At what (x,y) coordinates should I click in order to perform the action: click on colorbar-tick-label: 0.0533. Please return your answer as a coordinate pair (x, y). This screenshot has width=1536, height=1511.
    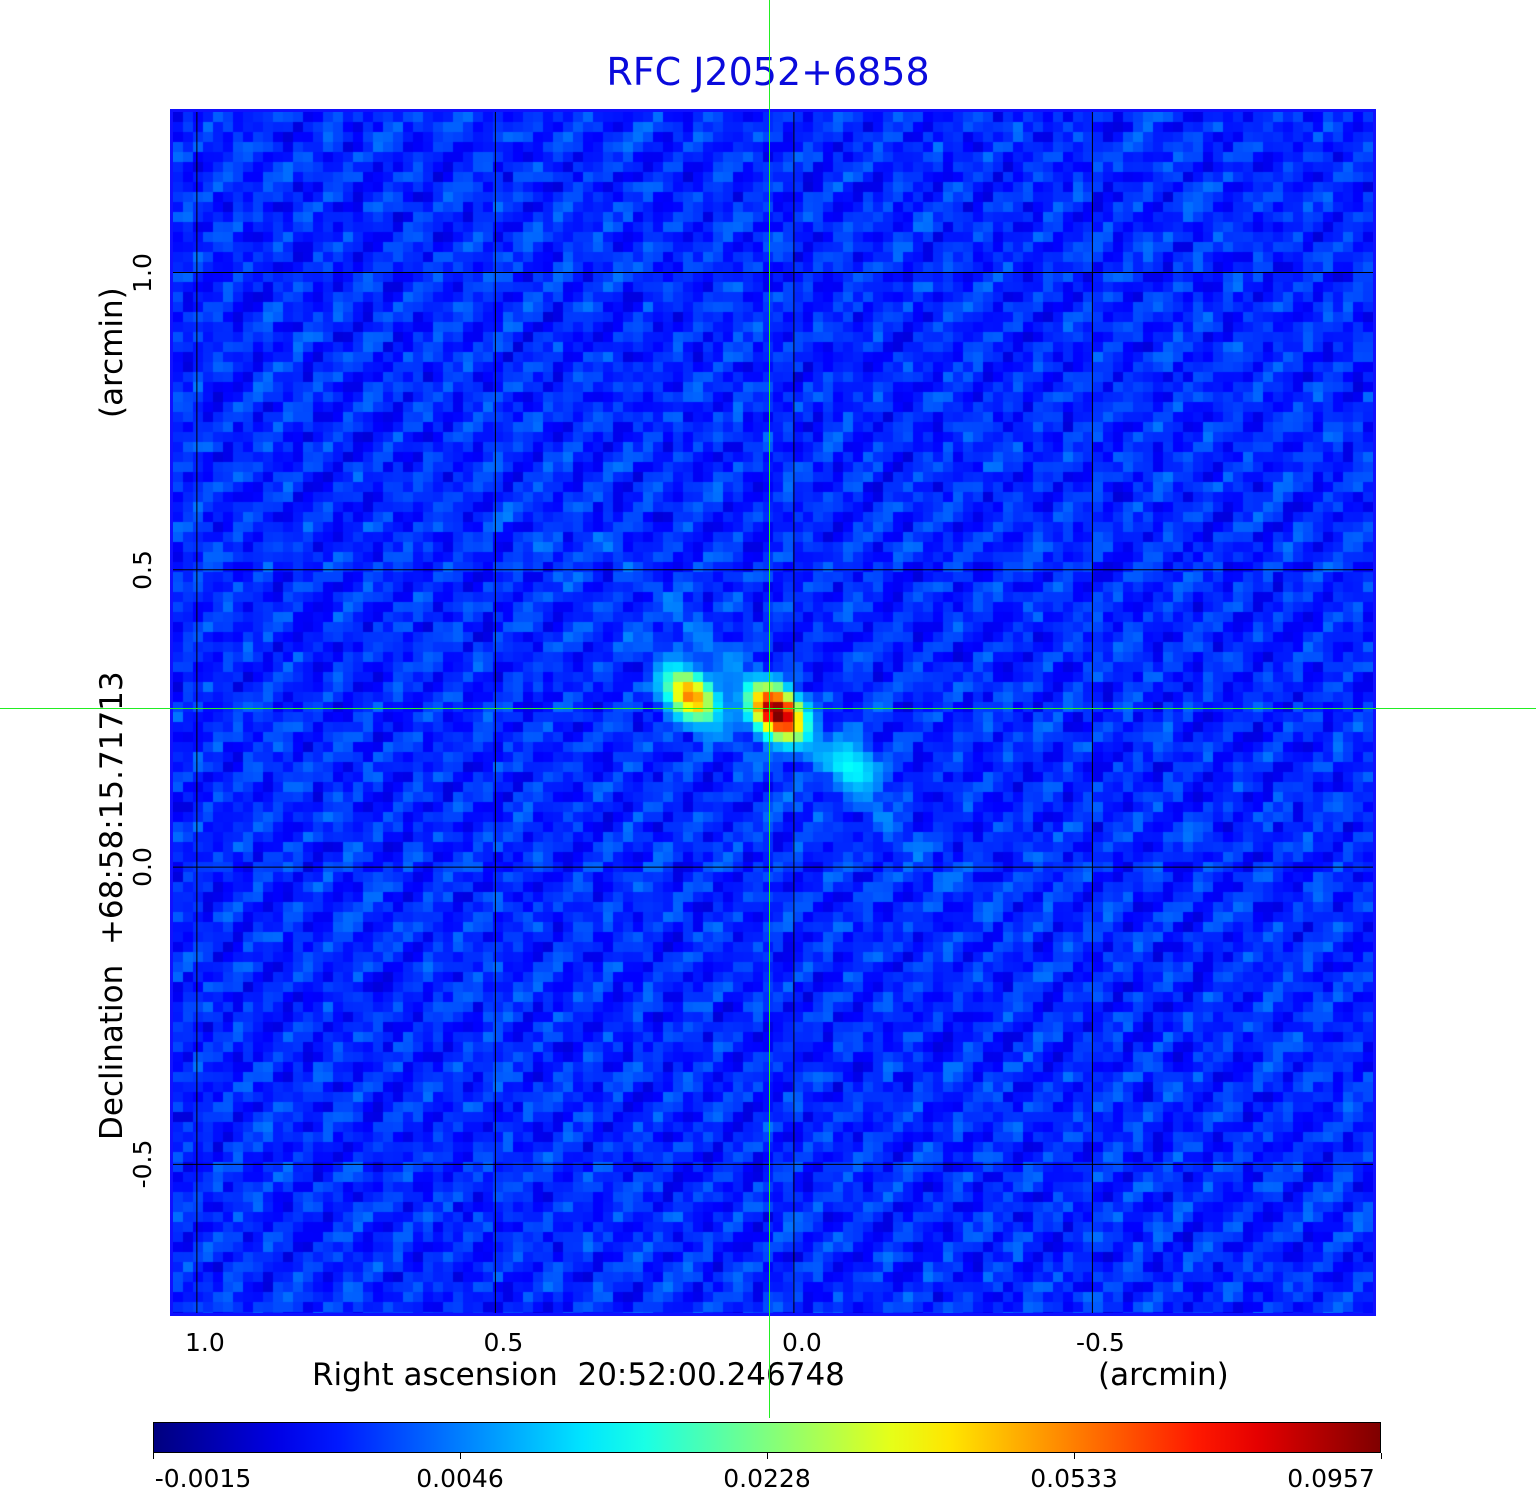
    Looking at the image, I should click on (1074, 1478).